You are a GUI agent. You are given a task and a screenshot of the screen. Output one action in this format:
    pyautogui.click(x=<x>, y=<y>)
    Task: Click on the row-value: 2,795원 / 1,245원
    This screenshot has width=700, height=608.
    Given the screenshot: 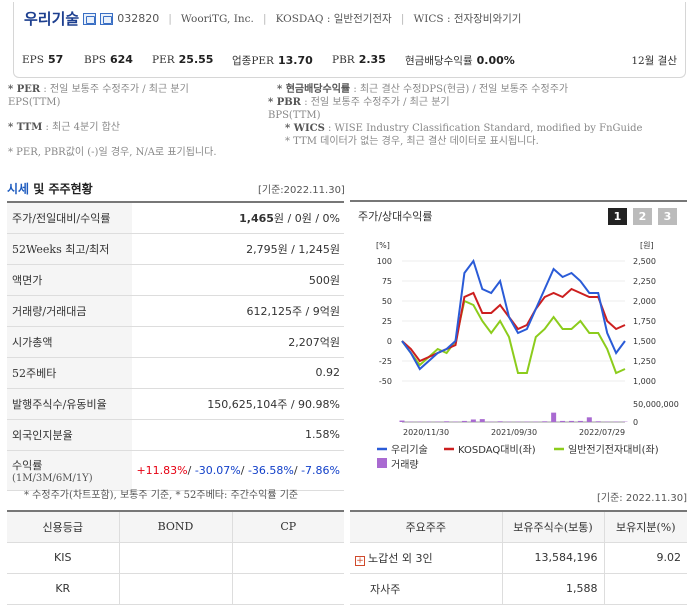 What is the action you would take?
    pyautogui.click(x=238, y=249)
    